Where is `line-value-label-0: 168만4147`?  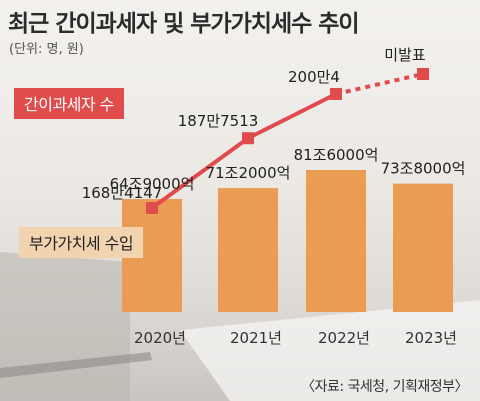
line-value-label-0: 168만4147 is located at coordinates (122, 193).